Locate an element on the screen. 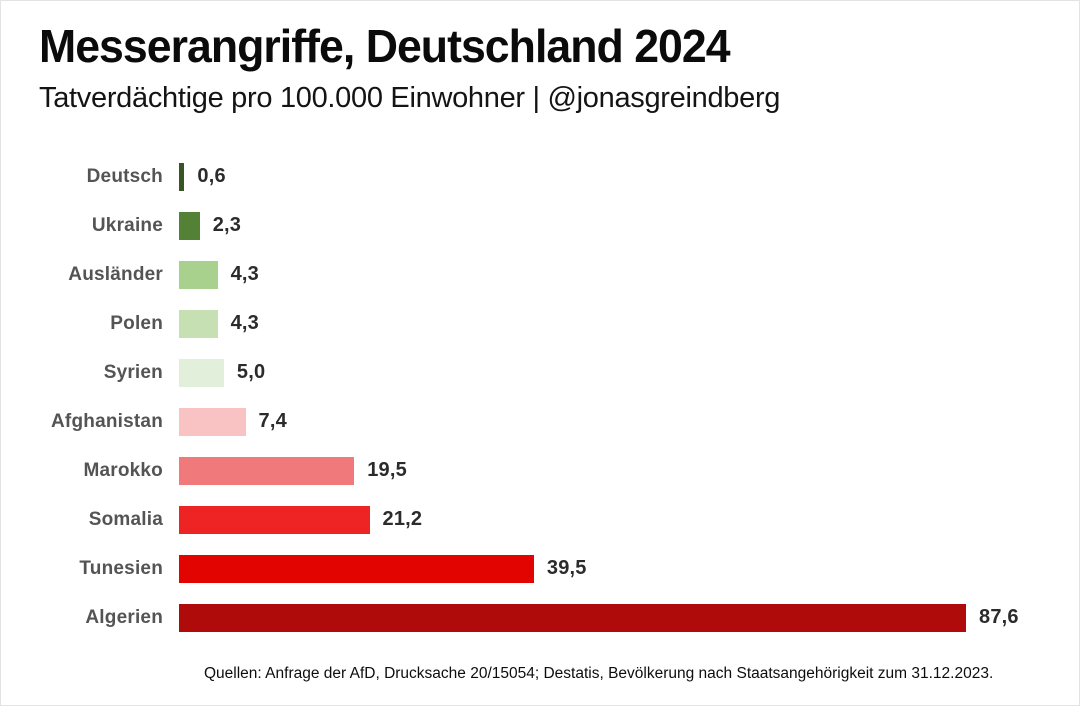  bar-track: 5,0 is located at coordinates (629, 372).